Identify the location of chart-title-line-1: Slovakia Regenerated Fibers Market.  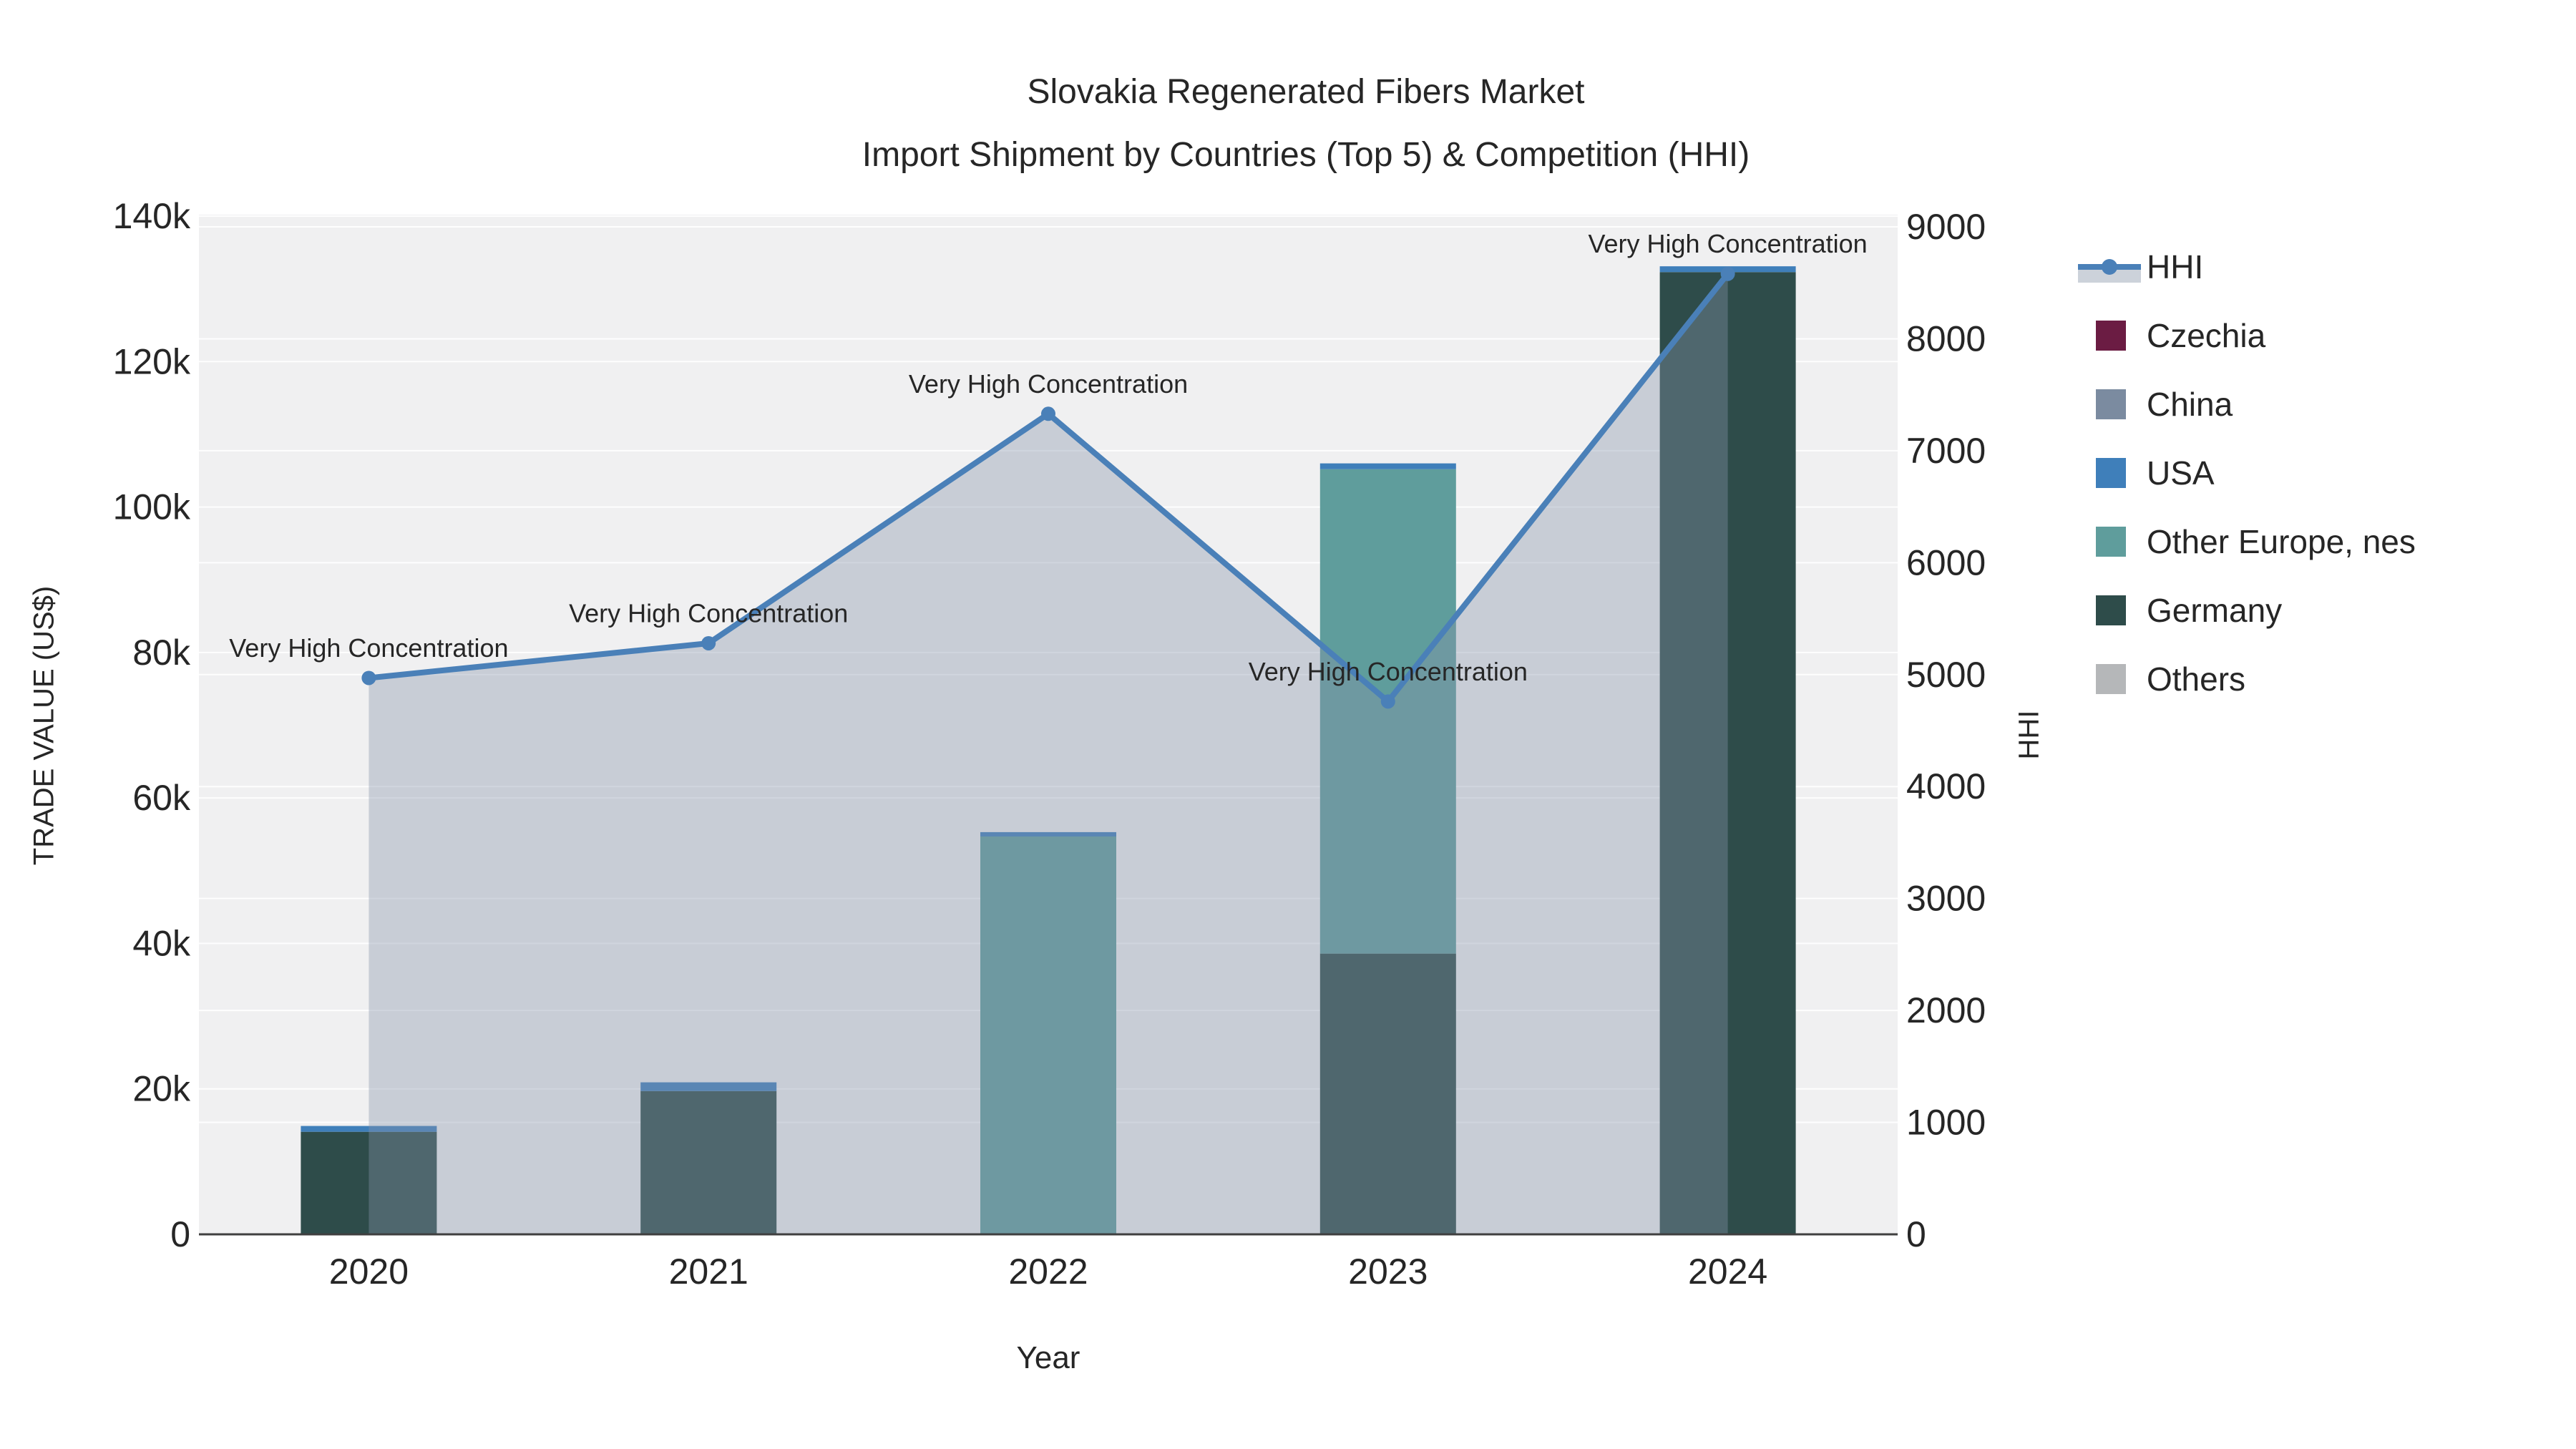
(1306, 92).